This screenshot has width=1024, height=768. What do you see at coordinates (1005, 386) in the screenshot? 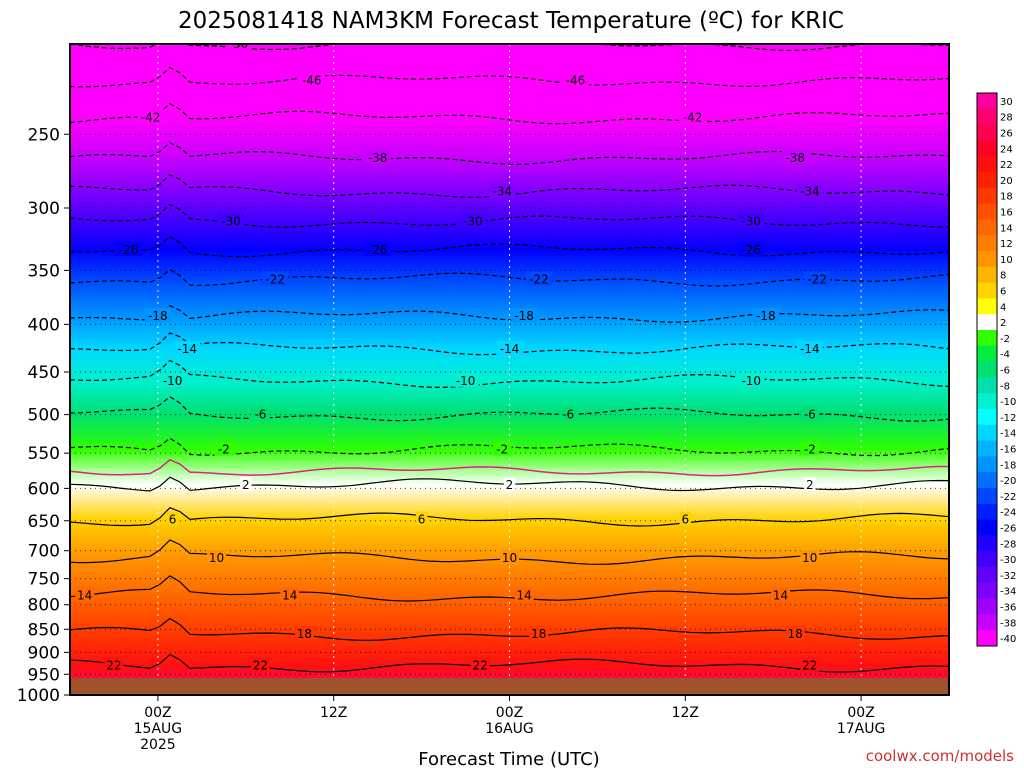
I see `colorbar-label: -8` at bounding box center [1005, 386].